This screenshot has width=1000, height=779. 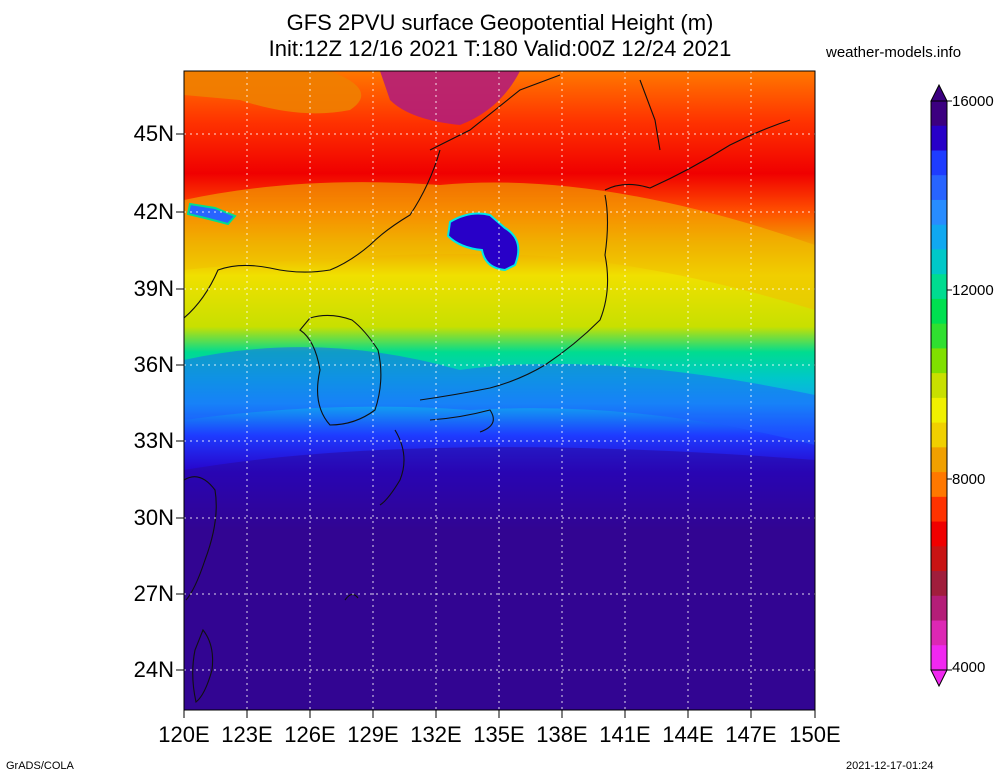 I want to click on lat-label: 42N, so click(x=153, y=211).